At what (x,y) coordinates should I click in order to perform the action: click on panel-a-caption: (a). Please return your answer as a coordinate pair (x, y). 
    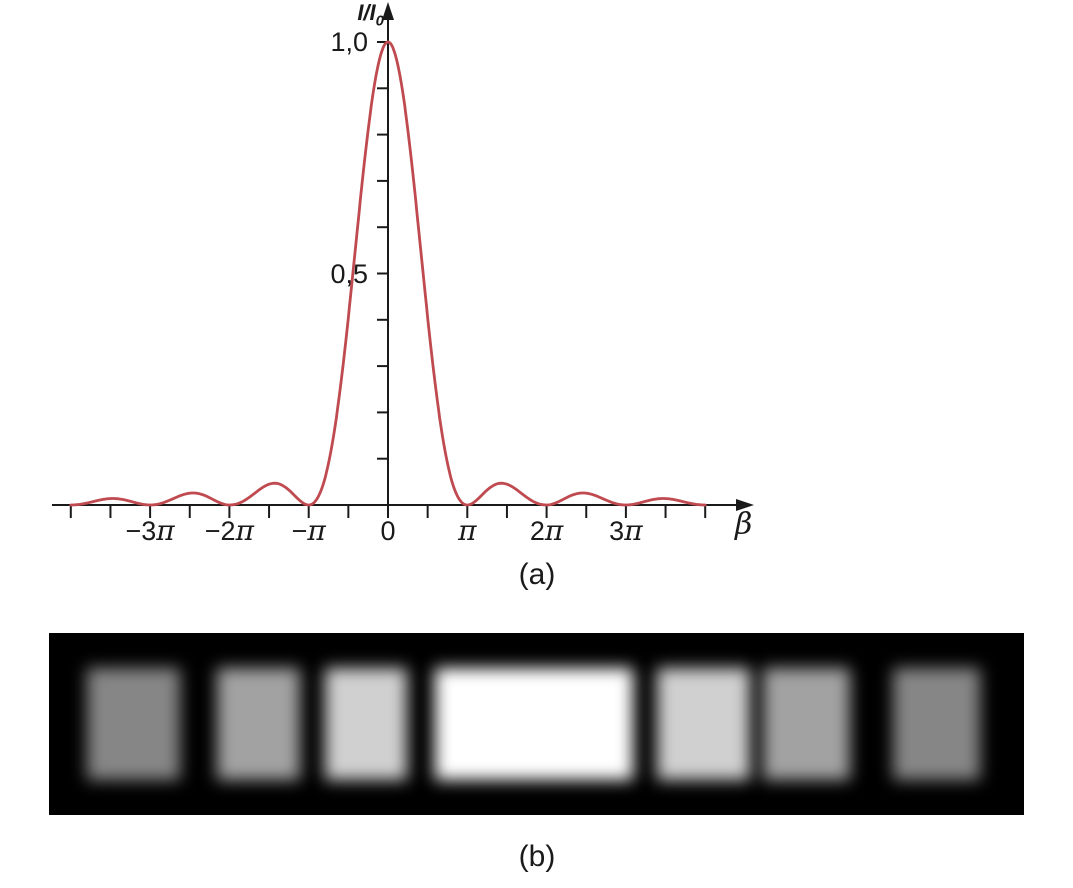
    Looking at the image, I should click on (537, 574).